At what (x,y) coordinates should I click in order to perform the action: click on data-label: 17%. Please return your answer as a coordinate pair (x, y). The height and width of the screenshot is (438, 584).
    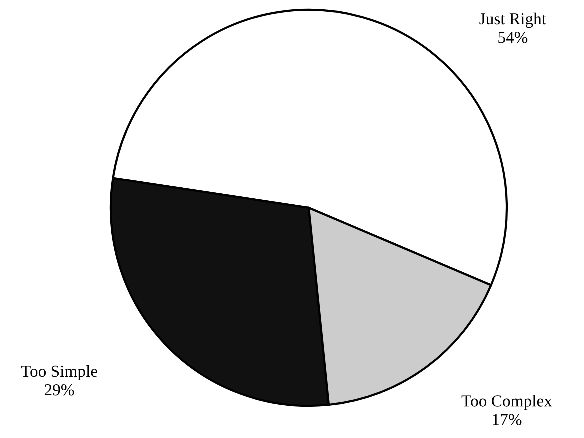
    Looking at the image, I should click on (507, 420).